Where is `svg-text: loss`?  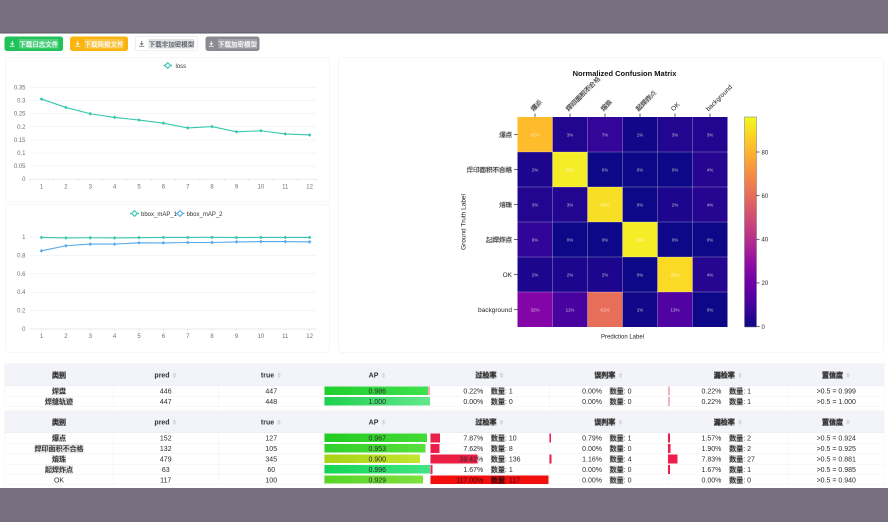 svg-text: loss is located at coordinates (181, 67).